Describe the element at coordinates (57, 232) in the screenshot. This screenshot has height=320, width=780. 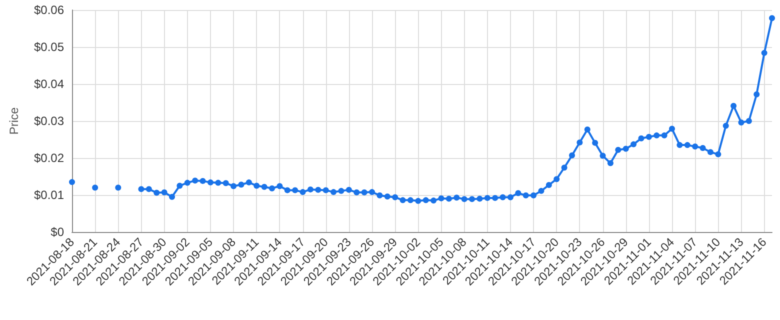
I see `y-tick-label: $0` at that location.